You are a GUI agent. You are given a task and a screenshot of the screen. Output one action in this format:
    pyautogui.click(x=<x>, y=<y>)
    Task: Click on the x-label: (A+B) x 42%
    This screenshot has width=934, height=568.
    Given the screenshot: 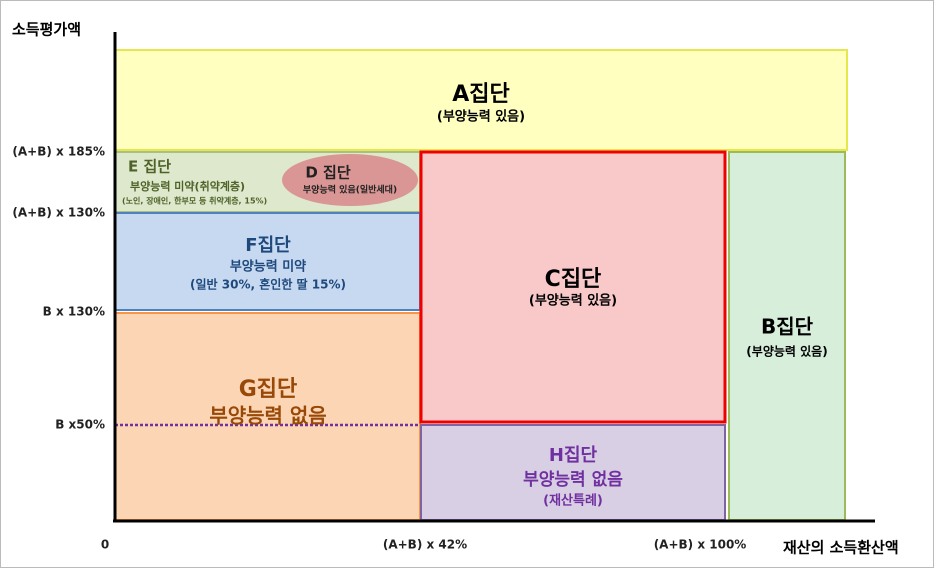 What is the action you would take?
    pyautogui.click(x=425, y=545)
    